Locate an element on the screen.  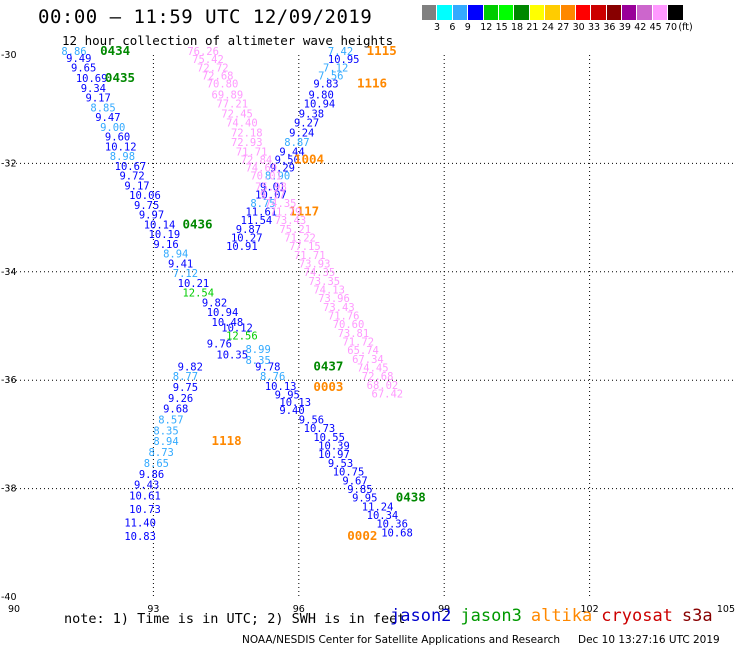
wave-height-label: 9.60 is located at coordinates (117, 138).